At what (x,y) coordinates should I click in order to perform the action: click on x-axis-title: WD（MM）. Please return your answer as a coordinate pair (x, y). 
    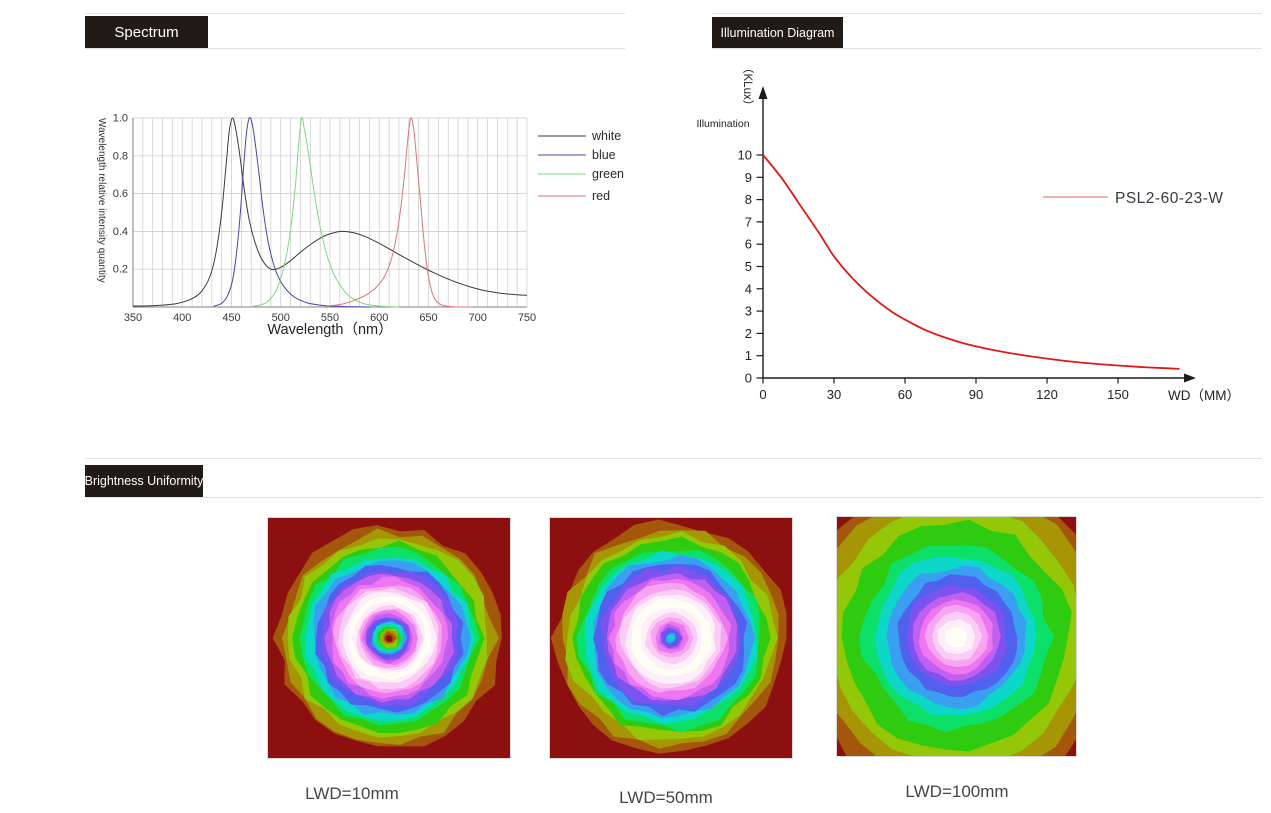
    Looking at the image, I should click on (1204, 395).